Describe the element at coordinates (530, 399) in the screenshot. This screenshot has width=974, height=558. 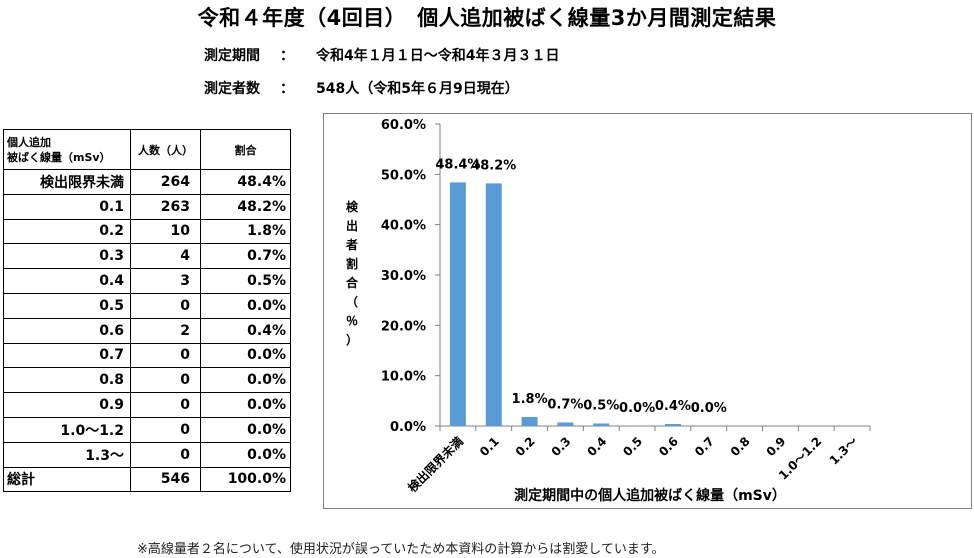
I see `data-label: 1.8%` at that location.